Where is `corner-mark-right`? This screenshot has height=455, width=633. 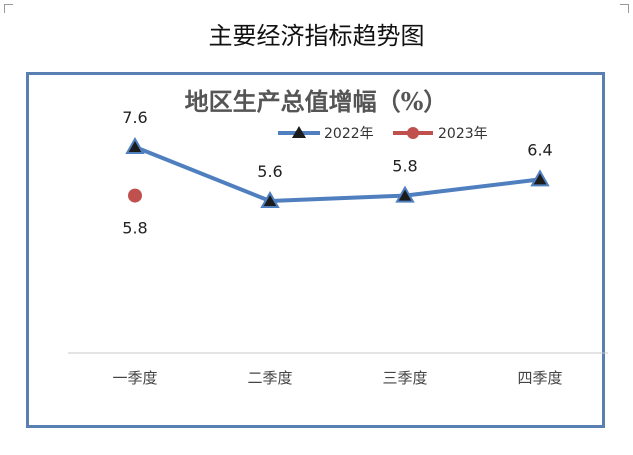 corner-mark-right is located at coordinates (624, 8).